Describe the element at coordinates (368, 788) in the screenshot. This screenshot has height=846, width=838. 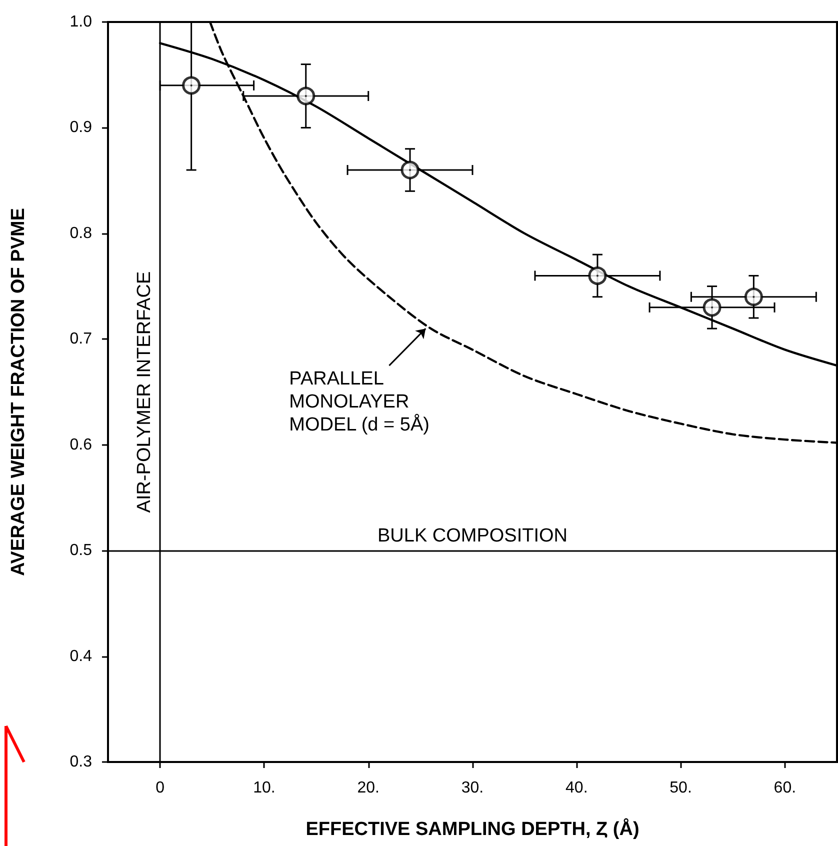
I see `x-tick-label: 20.` at that location.